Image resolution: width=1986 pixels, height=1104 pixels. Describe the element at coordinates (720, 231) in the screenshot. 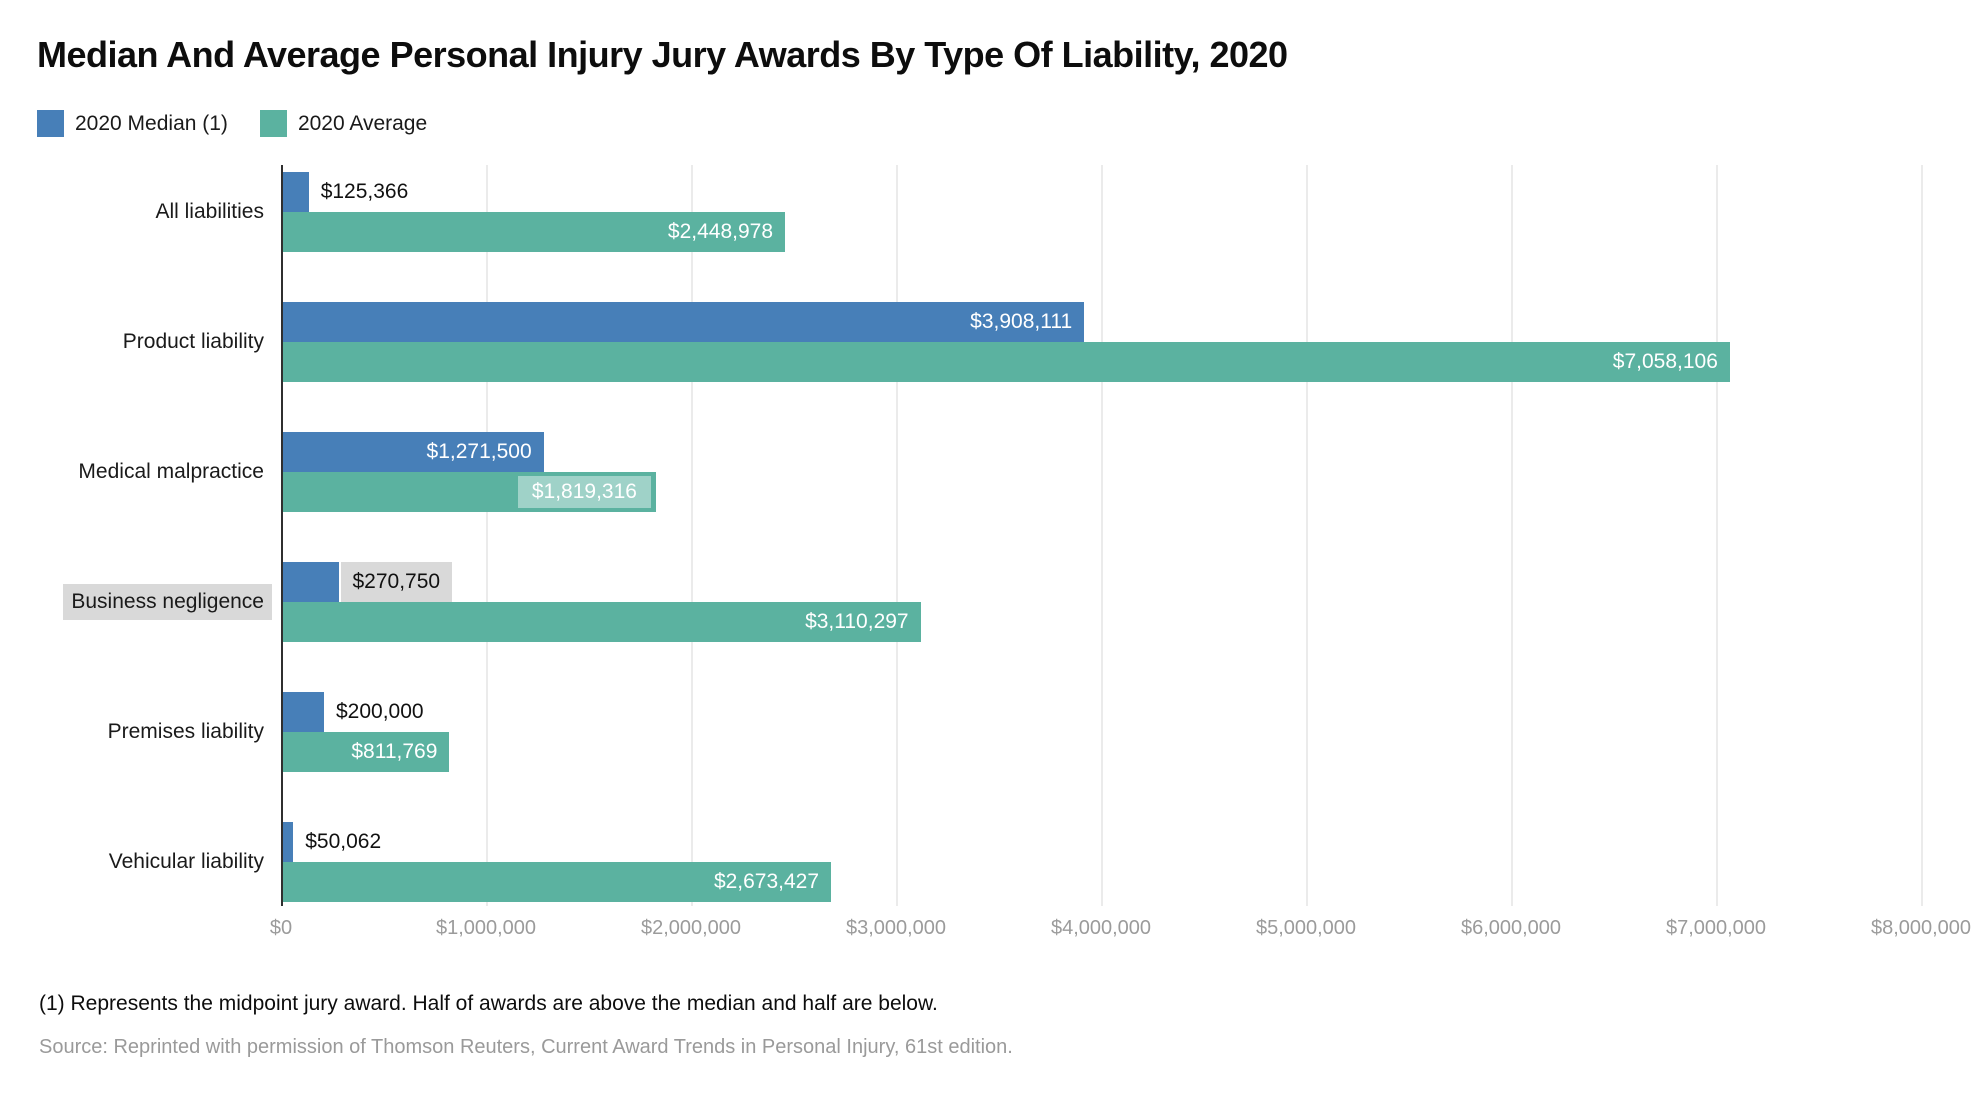

I see `bar-value-label: $2,448,978` at that location.